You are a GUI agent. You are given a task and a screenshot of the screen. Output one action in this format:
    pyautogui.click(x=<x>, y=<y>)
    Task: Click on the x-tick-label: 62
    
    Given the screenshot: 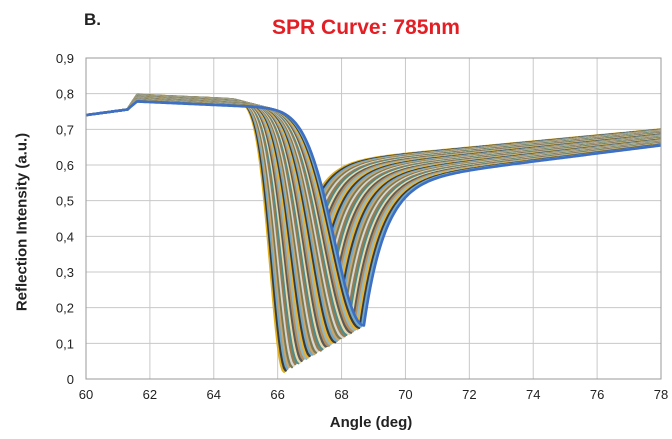 What is the action you would take?
    pyautogui.click(x=150, y=394)
    